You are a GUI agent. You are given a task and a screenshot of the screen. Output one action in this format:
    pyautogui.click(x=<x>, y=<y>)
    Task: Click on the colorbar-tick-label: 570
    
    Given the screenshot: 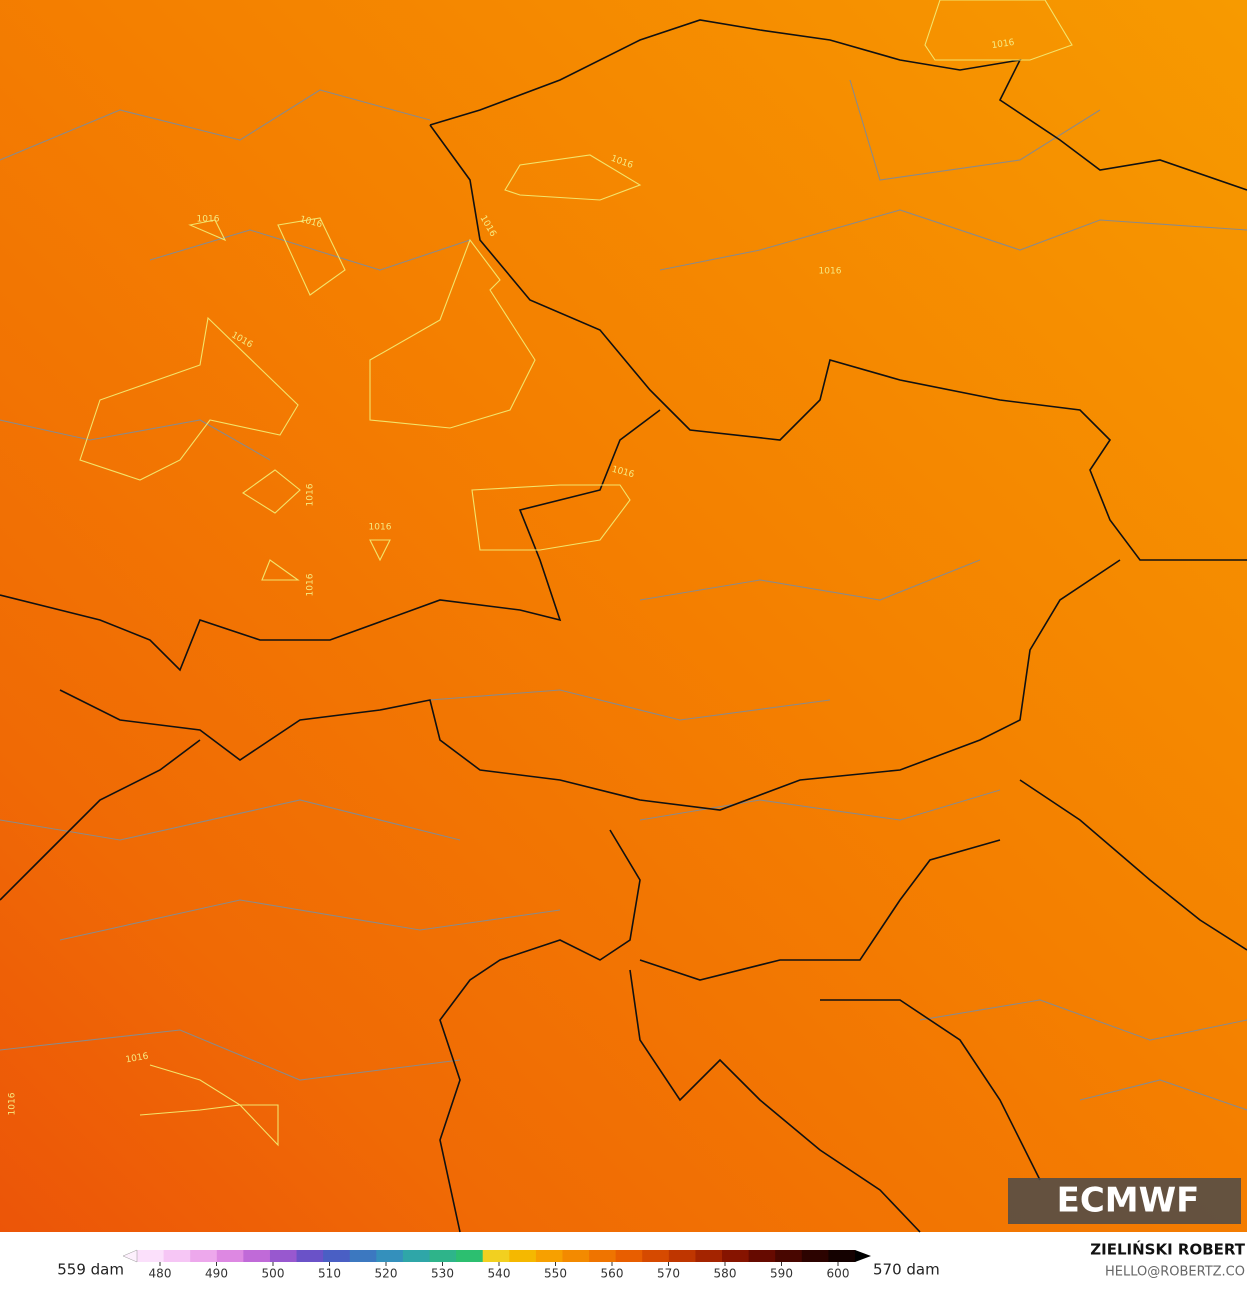 What is the action you would take?
    pyautogui.click(x=668, y=1274)
    